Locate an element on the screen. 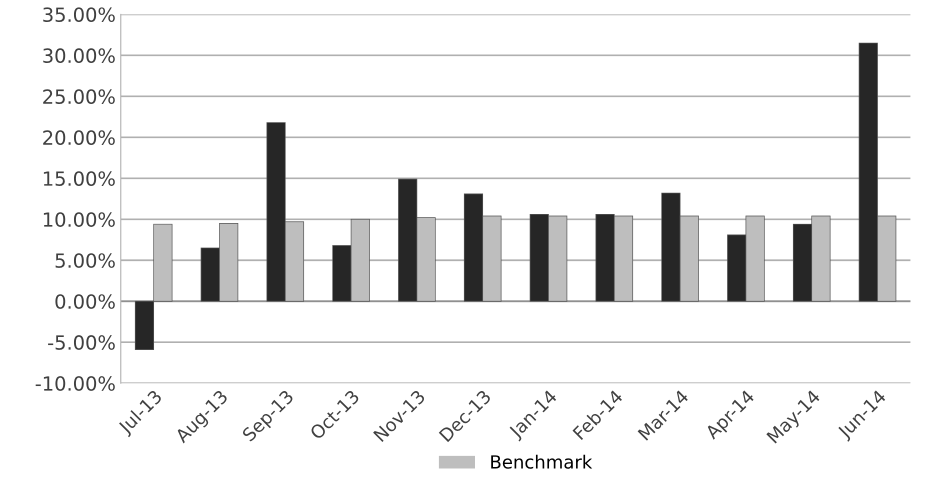 The height and width of the screenshot is (479, 929). y-tick-label: 20.00% is located at coordinates (79, 137).